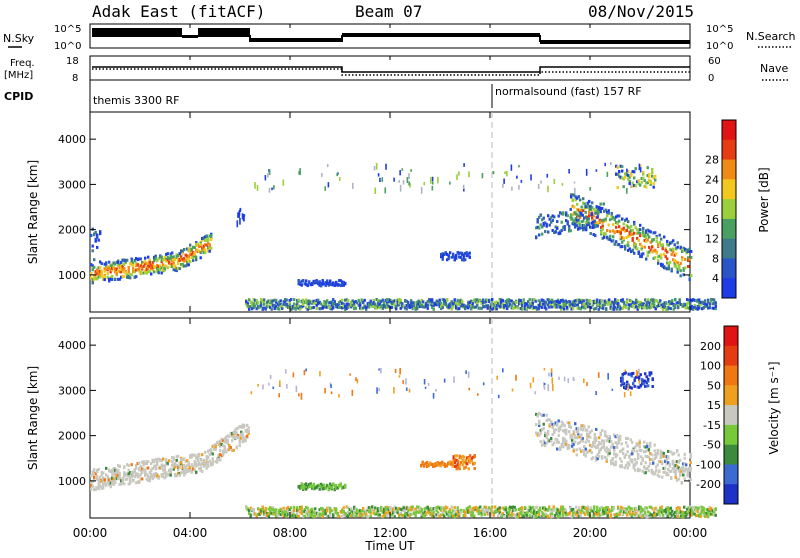  I want to click on cpid-segment-1: themis 3300 RF, so click(136, 100).